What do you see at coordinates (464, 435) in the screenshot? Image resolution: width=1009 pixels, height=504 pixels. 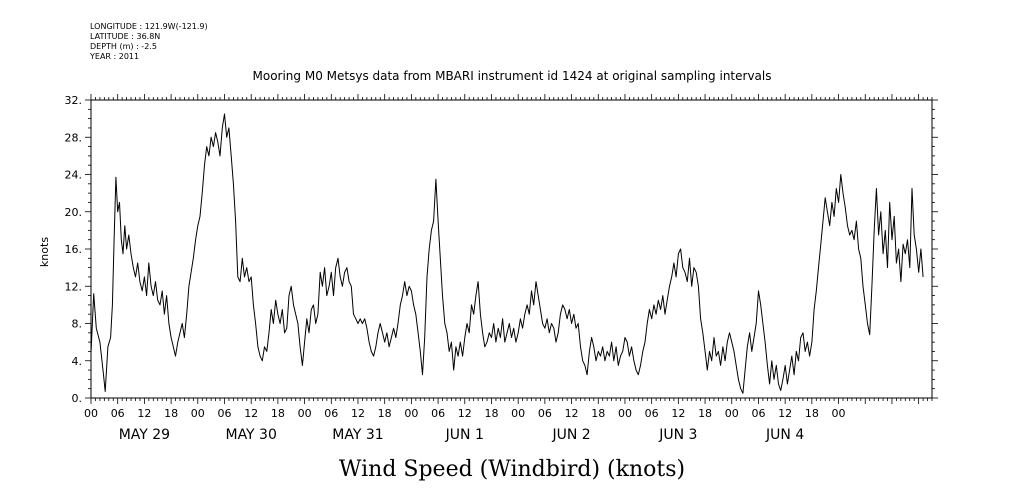 I see `x-date-label: JUN 1` at bounding box center [464, 435].